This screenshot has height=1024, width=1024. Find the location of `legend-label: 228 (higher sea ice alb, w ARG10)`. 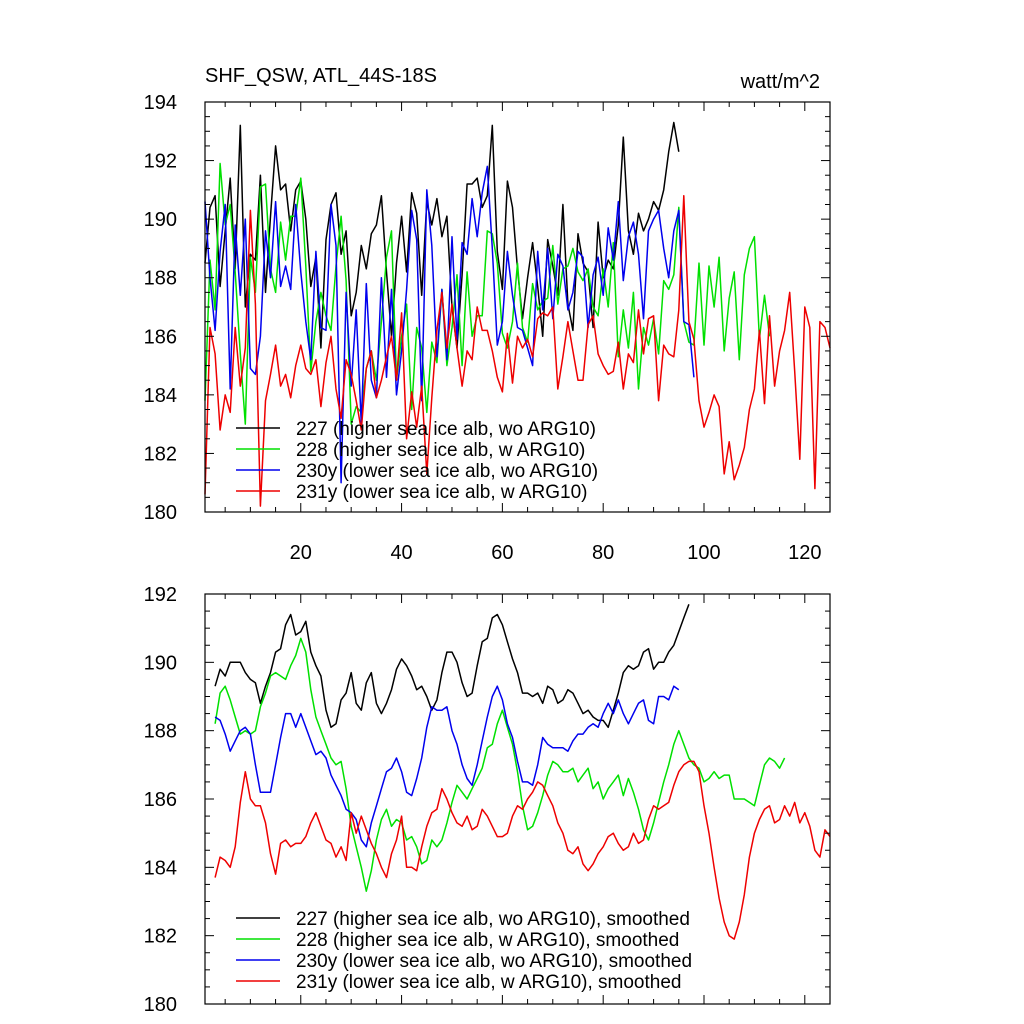

legend-label: 228 (higher sea ice alb, w ARG10) is located at coordinates (440, 450).